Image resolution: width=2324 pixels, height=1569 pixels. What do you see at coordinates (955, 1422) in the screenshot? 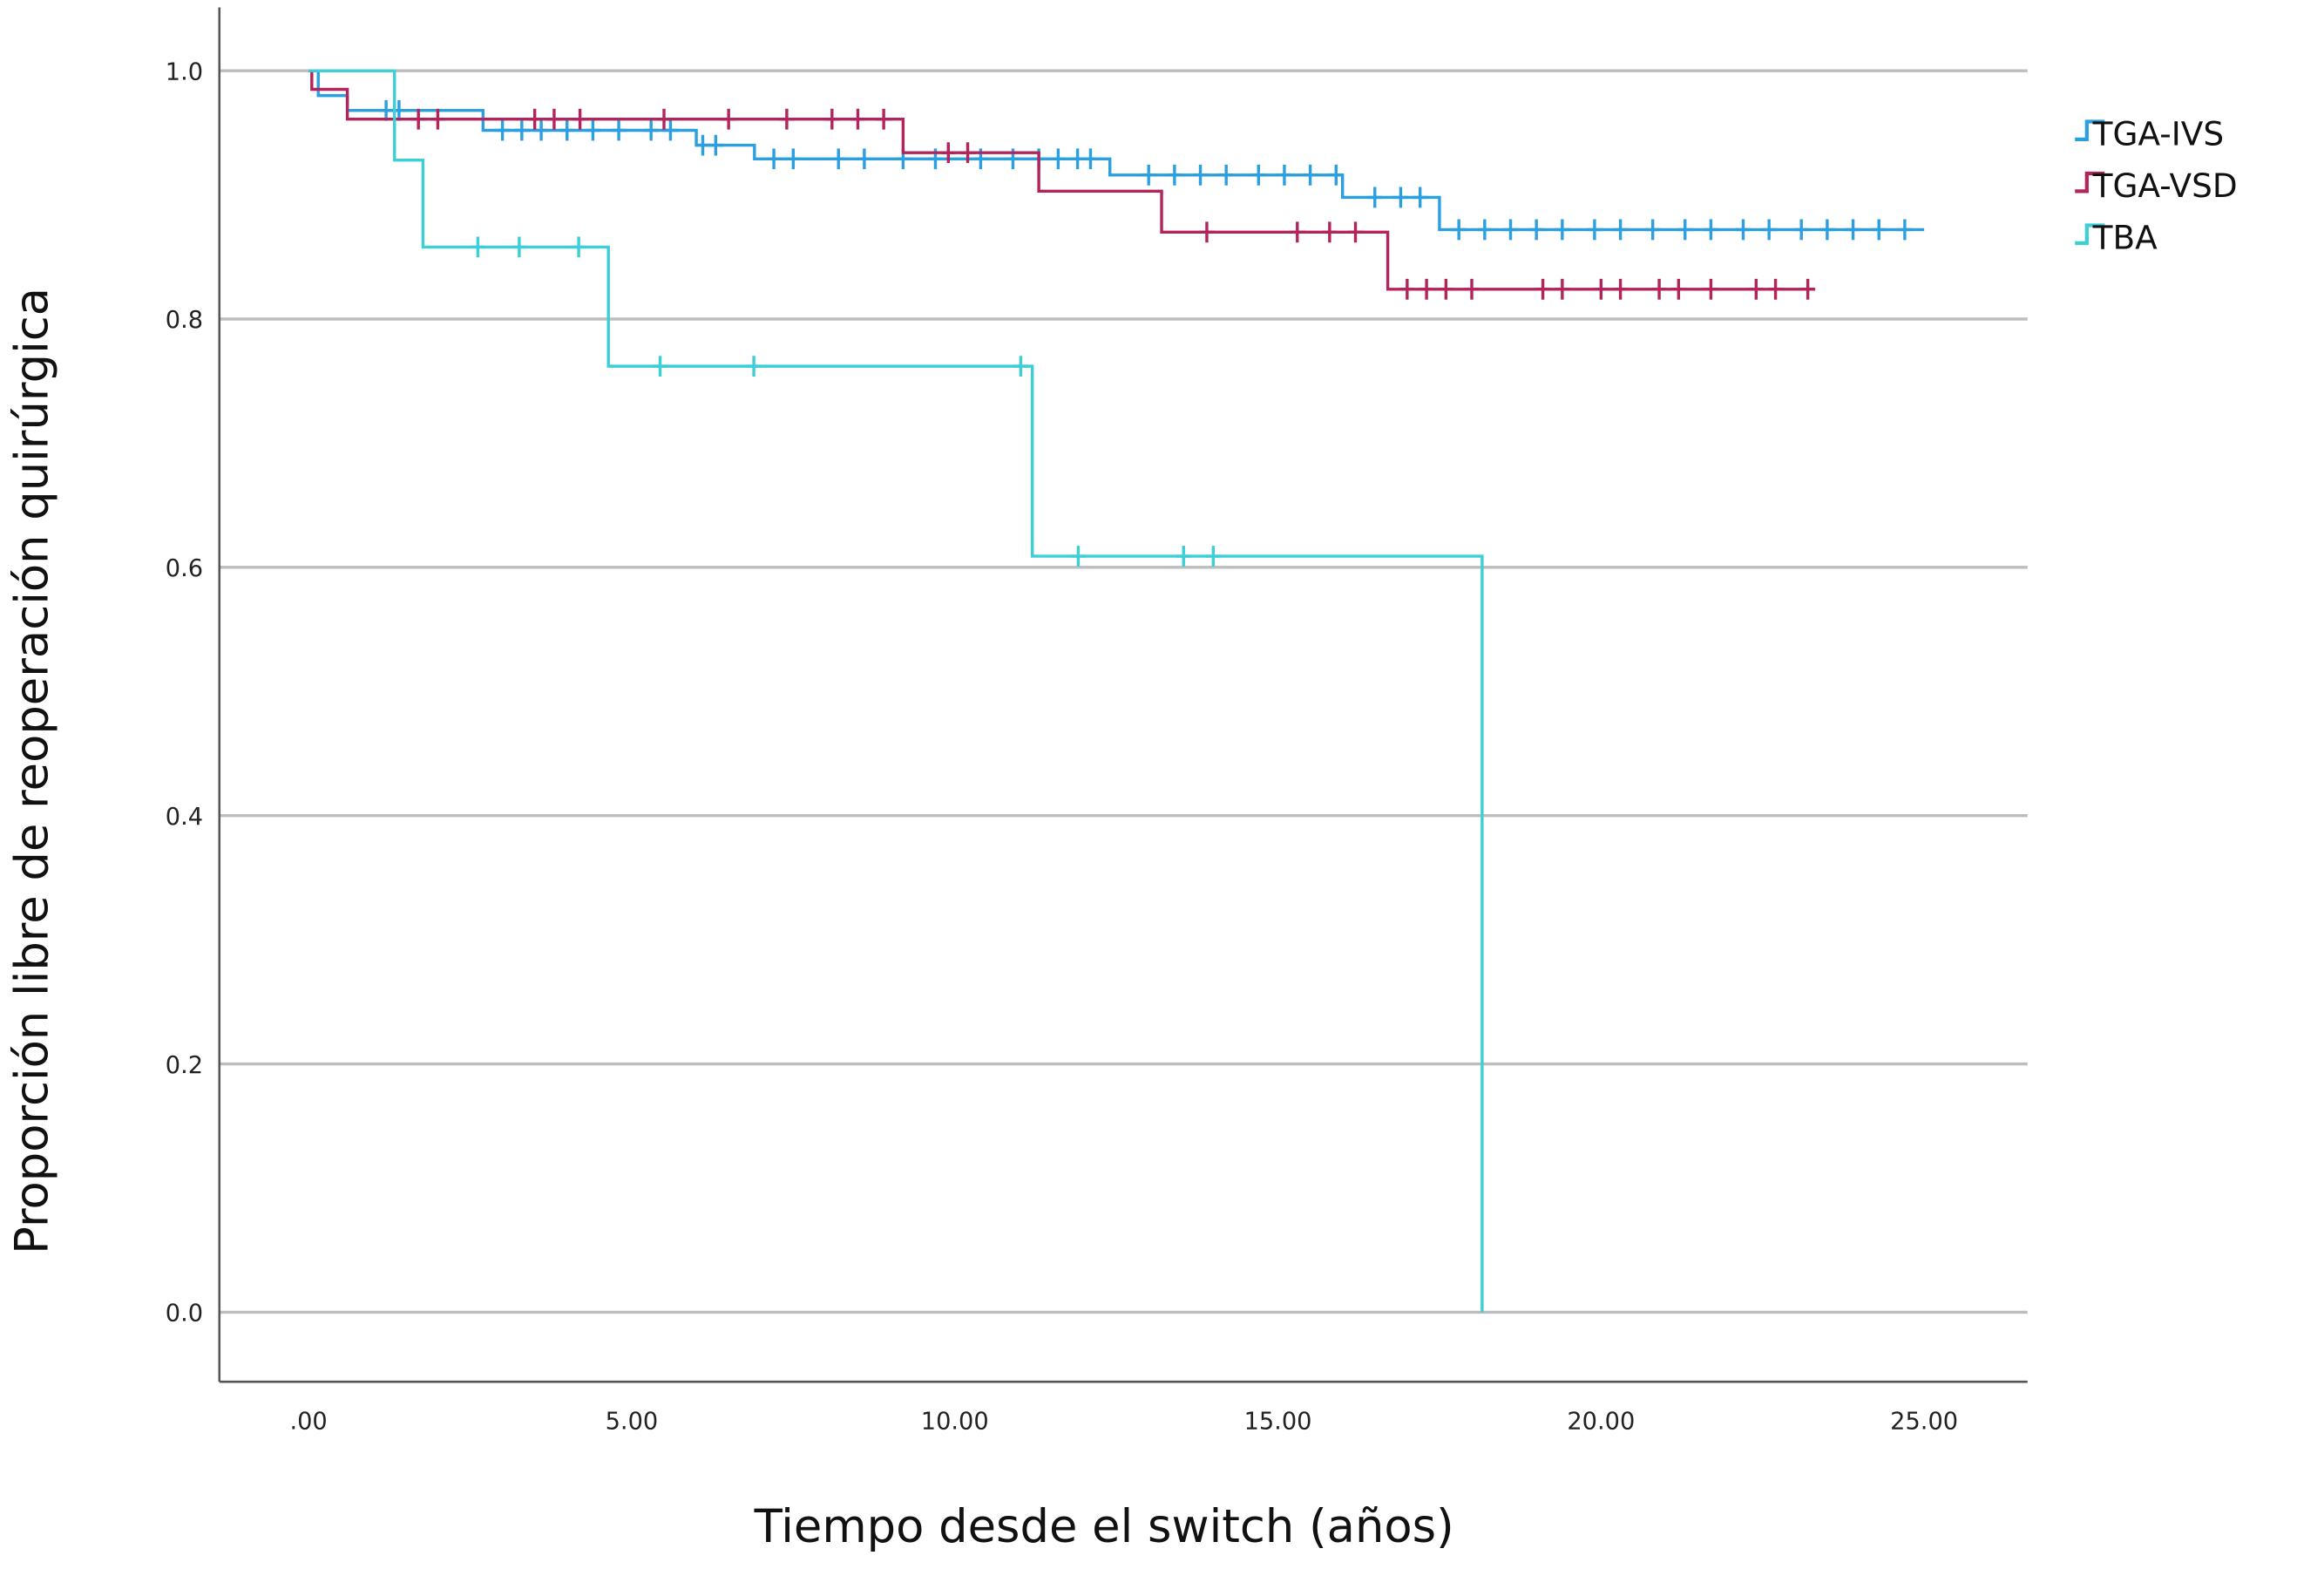
I see `x-tick-label: 10.00` at bounding box center [955, 1422].